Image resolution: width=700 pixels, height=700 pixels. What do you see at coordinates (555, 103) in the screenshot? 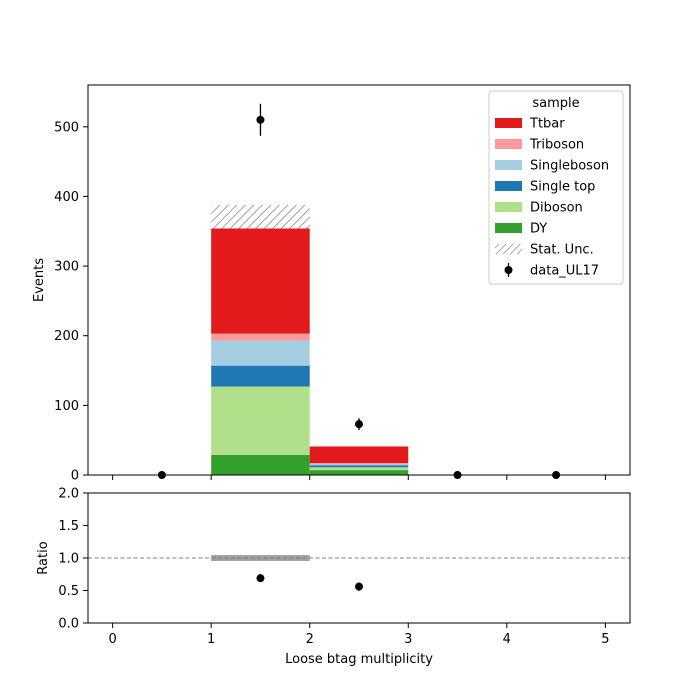
I see `legend-title: sample` at bounding box center [555, 103].